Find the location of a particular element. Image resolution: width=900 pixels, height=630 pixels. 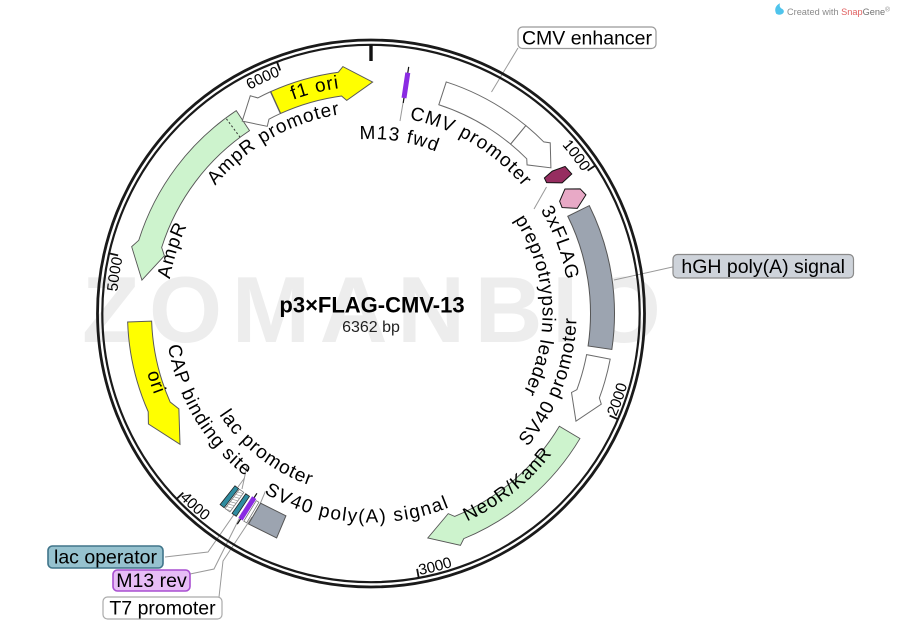

svg-text: 6362 bp is located at coordinates (371, 327).